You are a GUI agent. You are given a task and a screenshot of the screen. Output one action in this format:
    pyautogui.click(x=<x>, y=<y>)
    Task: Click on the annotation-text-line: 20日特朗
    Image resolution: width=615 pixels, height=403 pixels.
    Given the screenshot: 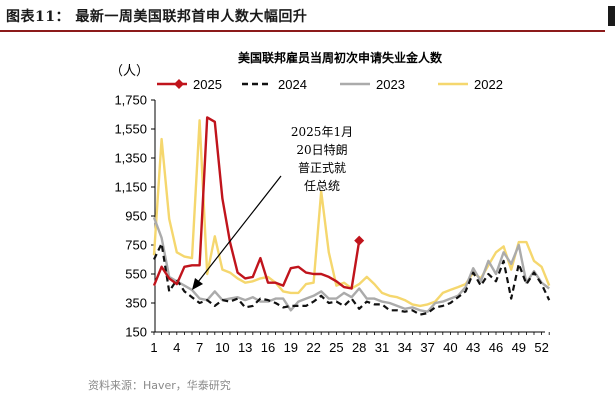 What is the action you would take?
    pyautogui.click(x=321, y=149)
    